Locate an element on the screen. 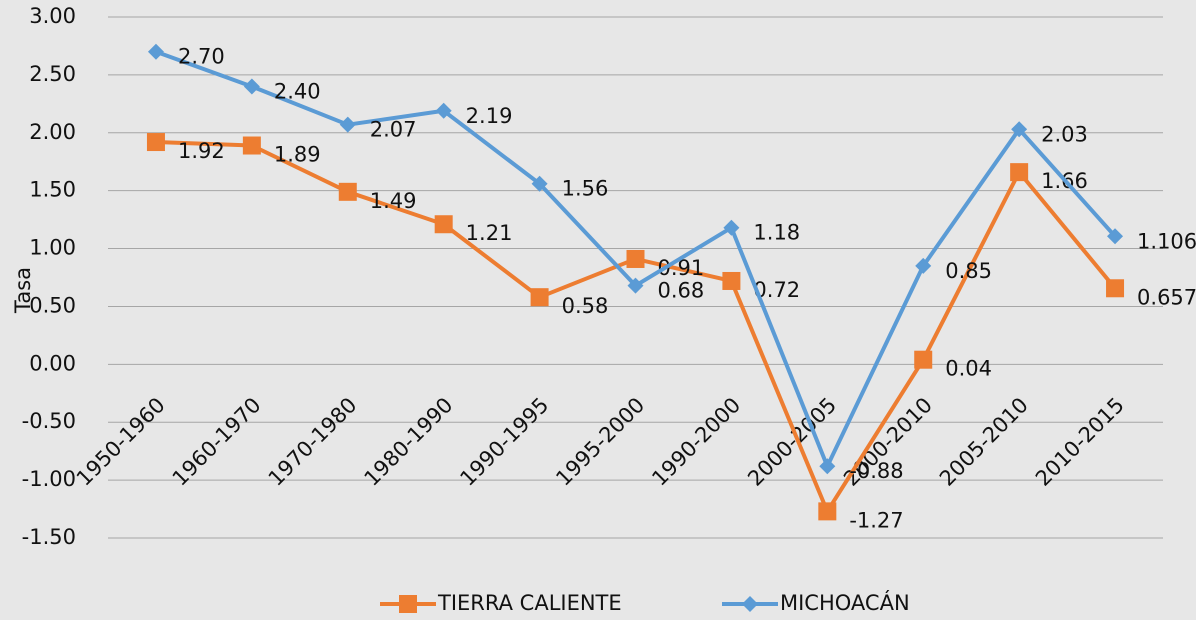  y-tick-label: 3.00 is located at coordinates (52, 16).